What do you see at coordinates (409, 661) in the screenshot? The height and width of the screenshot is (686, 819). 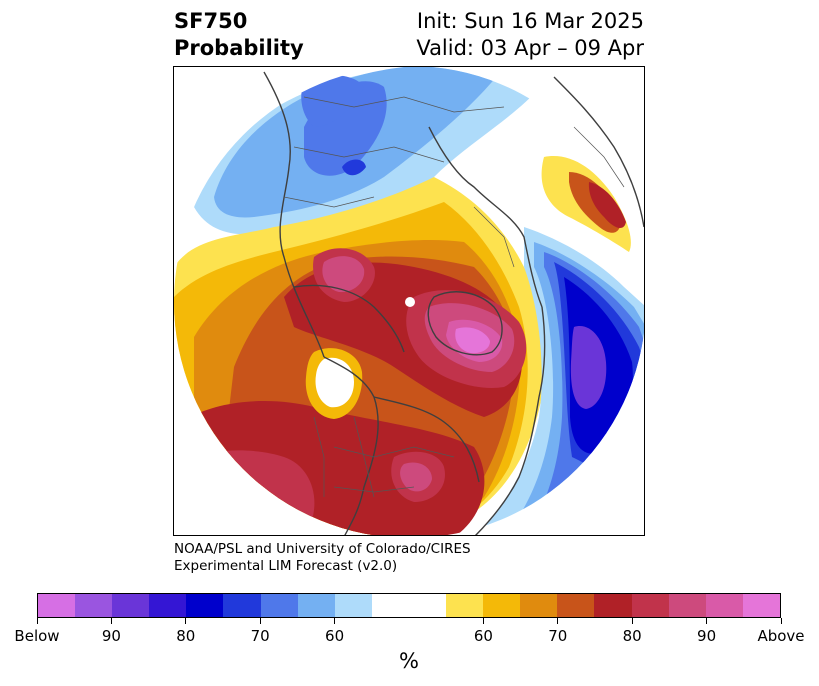 I see `colorbar-unit-label: %` at bounding box center [409, 661].